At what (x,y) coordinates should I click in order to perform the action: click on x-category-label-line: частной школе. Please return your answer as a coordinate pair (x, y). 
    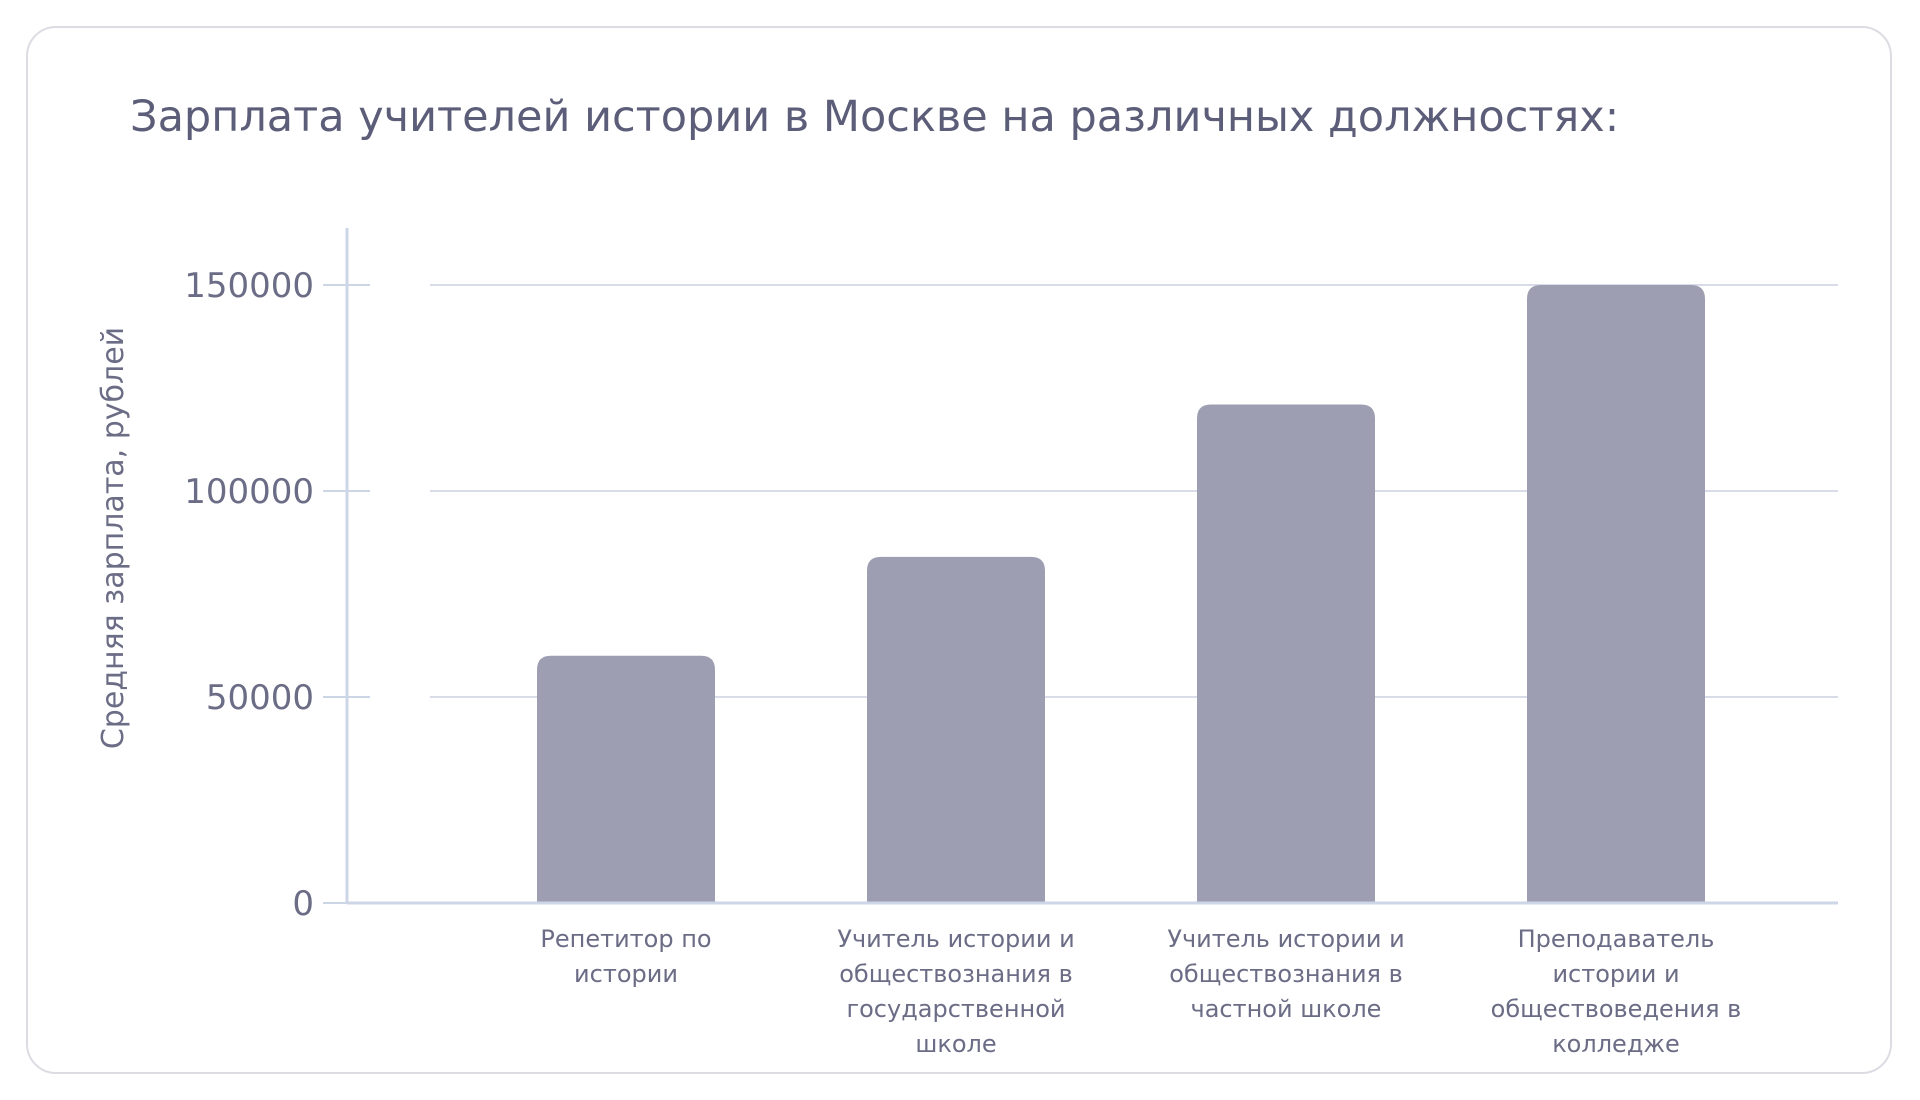
    Looking at the image, I should click on (1286, 1009).